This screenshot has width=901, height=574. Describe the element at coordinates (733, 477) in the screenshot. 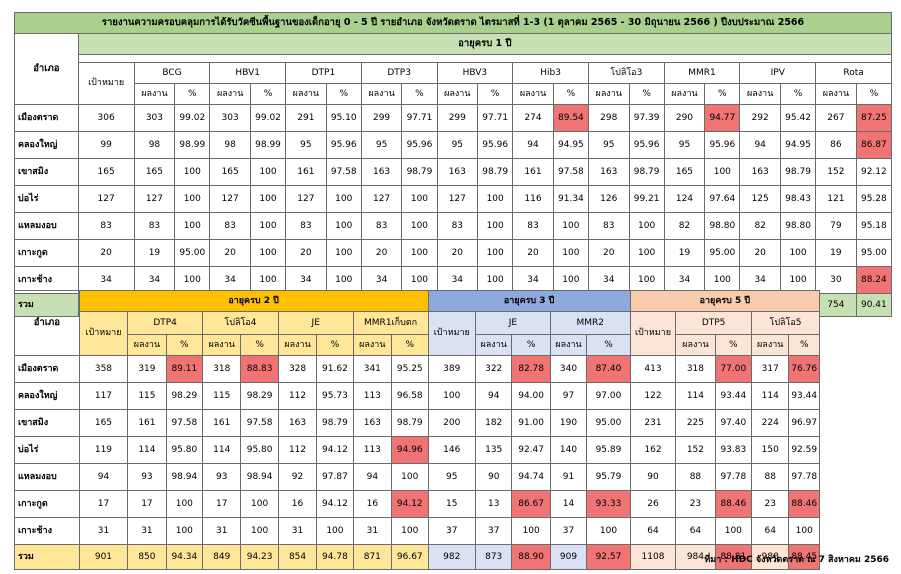

I see `percent-value: 97.78` at that location.